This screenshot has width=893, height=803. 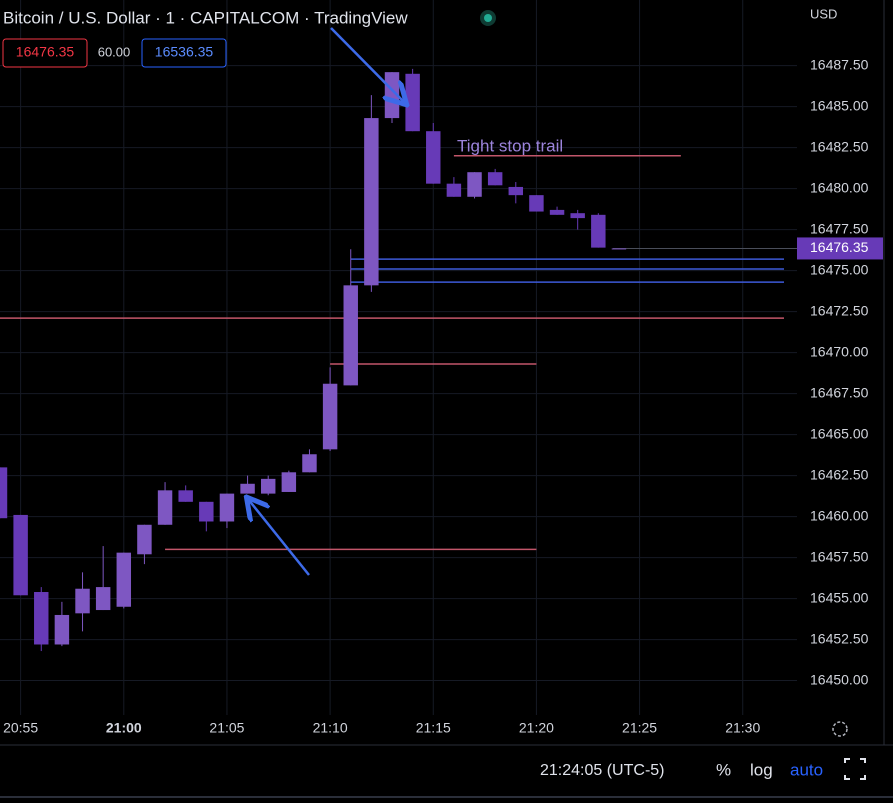 What do you see at coordinates (839, 351) in the screenshot?
I see `y-tick-label: 16470.00` at bounding box center [839, 351].